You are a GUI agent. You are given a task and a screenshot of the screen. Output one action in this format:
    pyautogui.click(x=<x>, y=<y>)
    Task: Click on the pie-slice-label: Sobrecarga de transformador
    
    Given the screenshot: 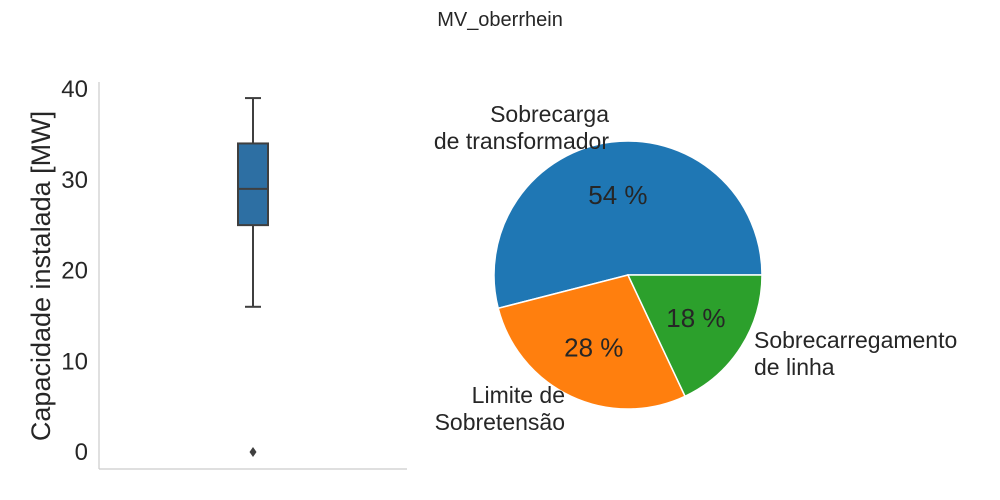 What is the action you would take?
    pyautogui.click(x=521, y=127)
    